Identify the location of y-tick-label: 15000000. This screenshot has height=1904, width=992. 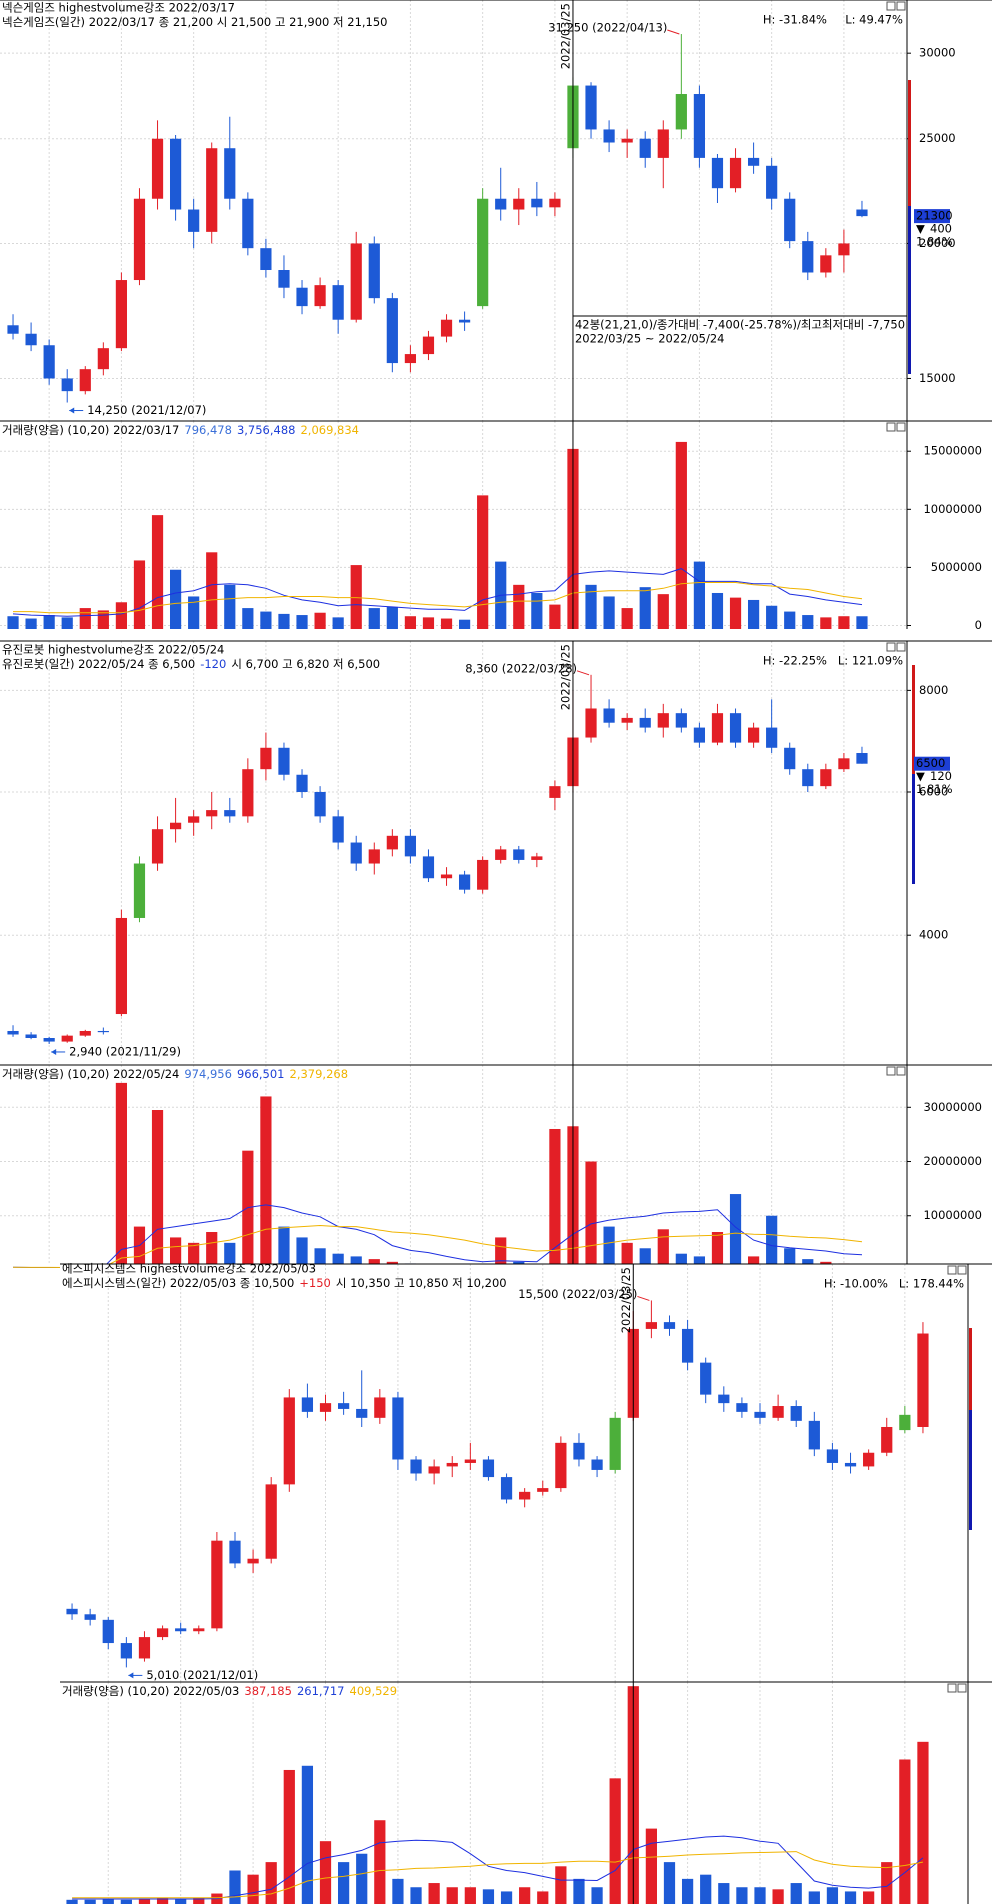
(952, 451).